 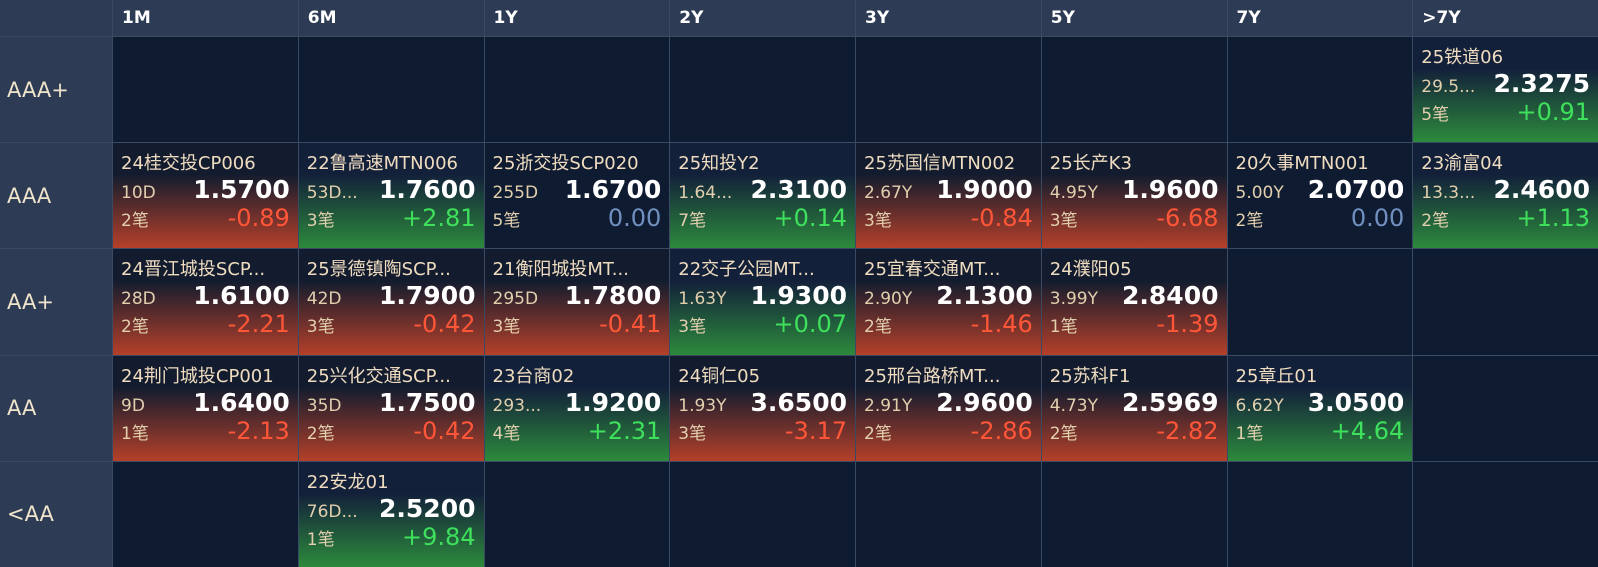 I want to click on change: 0.00, so click(x=1377, y=218).